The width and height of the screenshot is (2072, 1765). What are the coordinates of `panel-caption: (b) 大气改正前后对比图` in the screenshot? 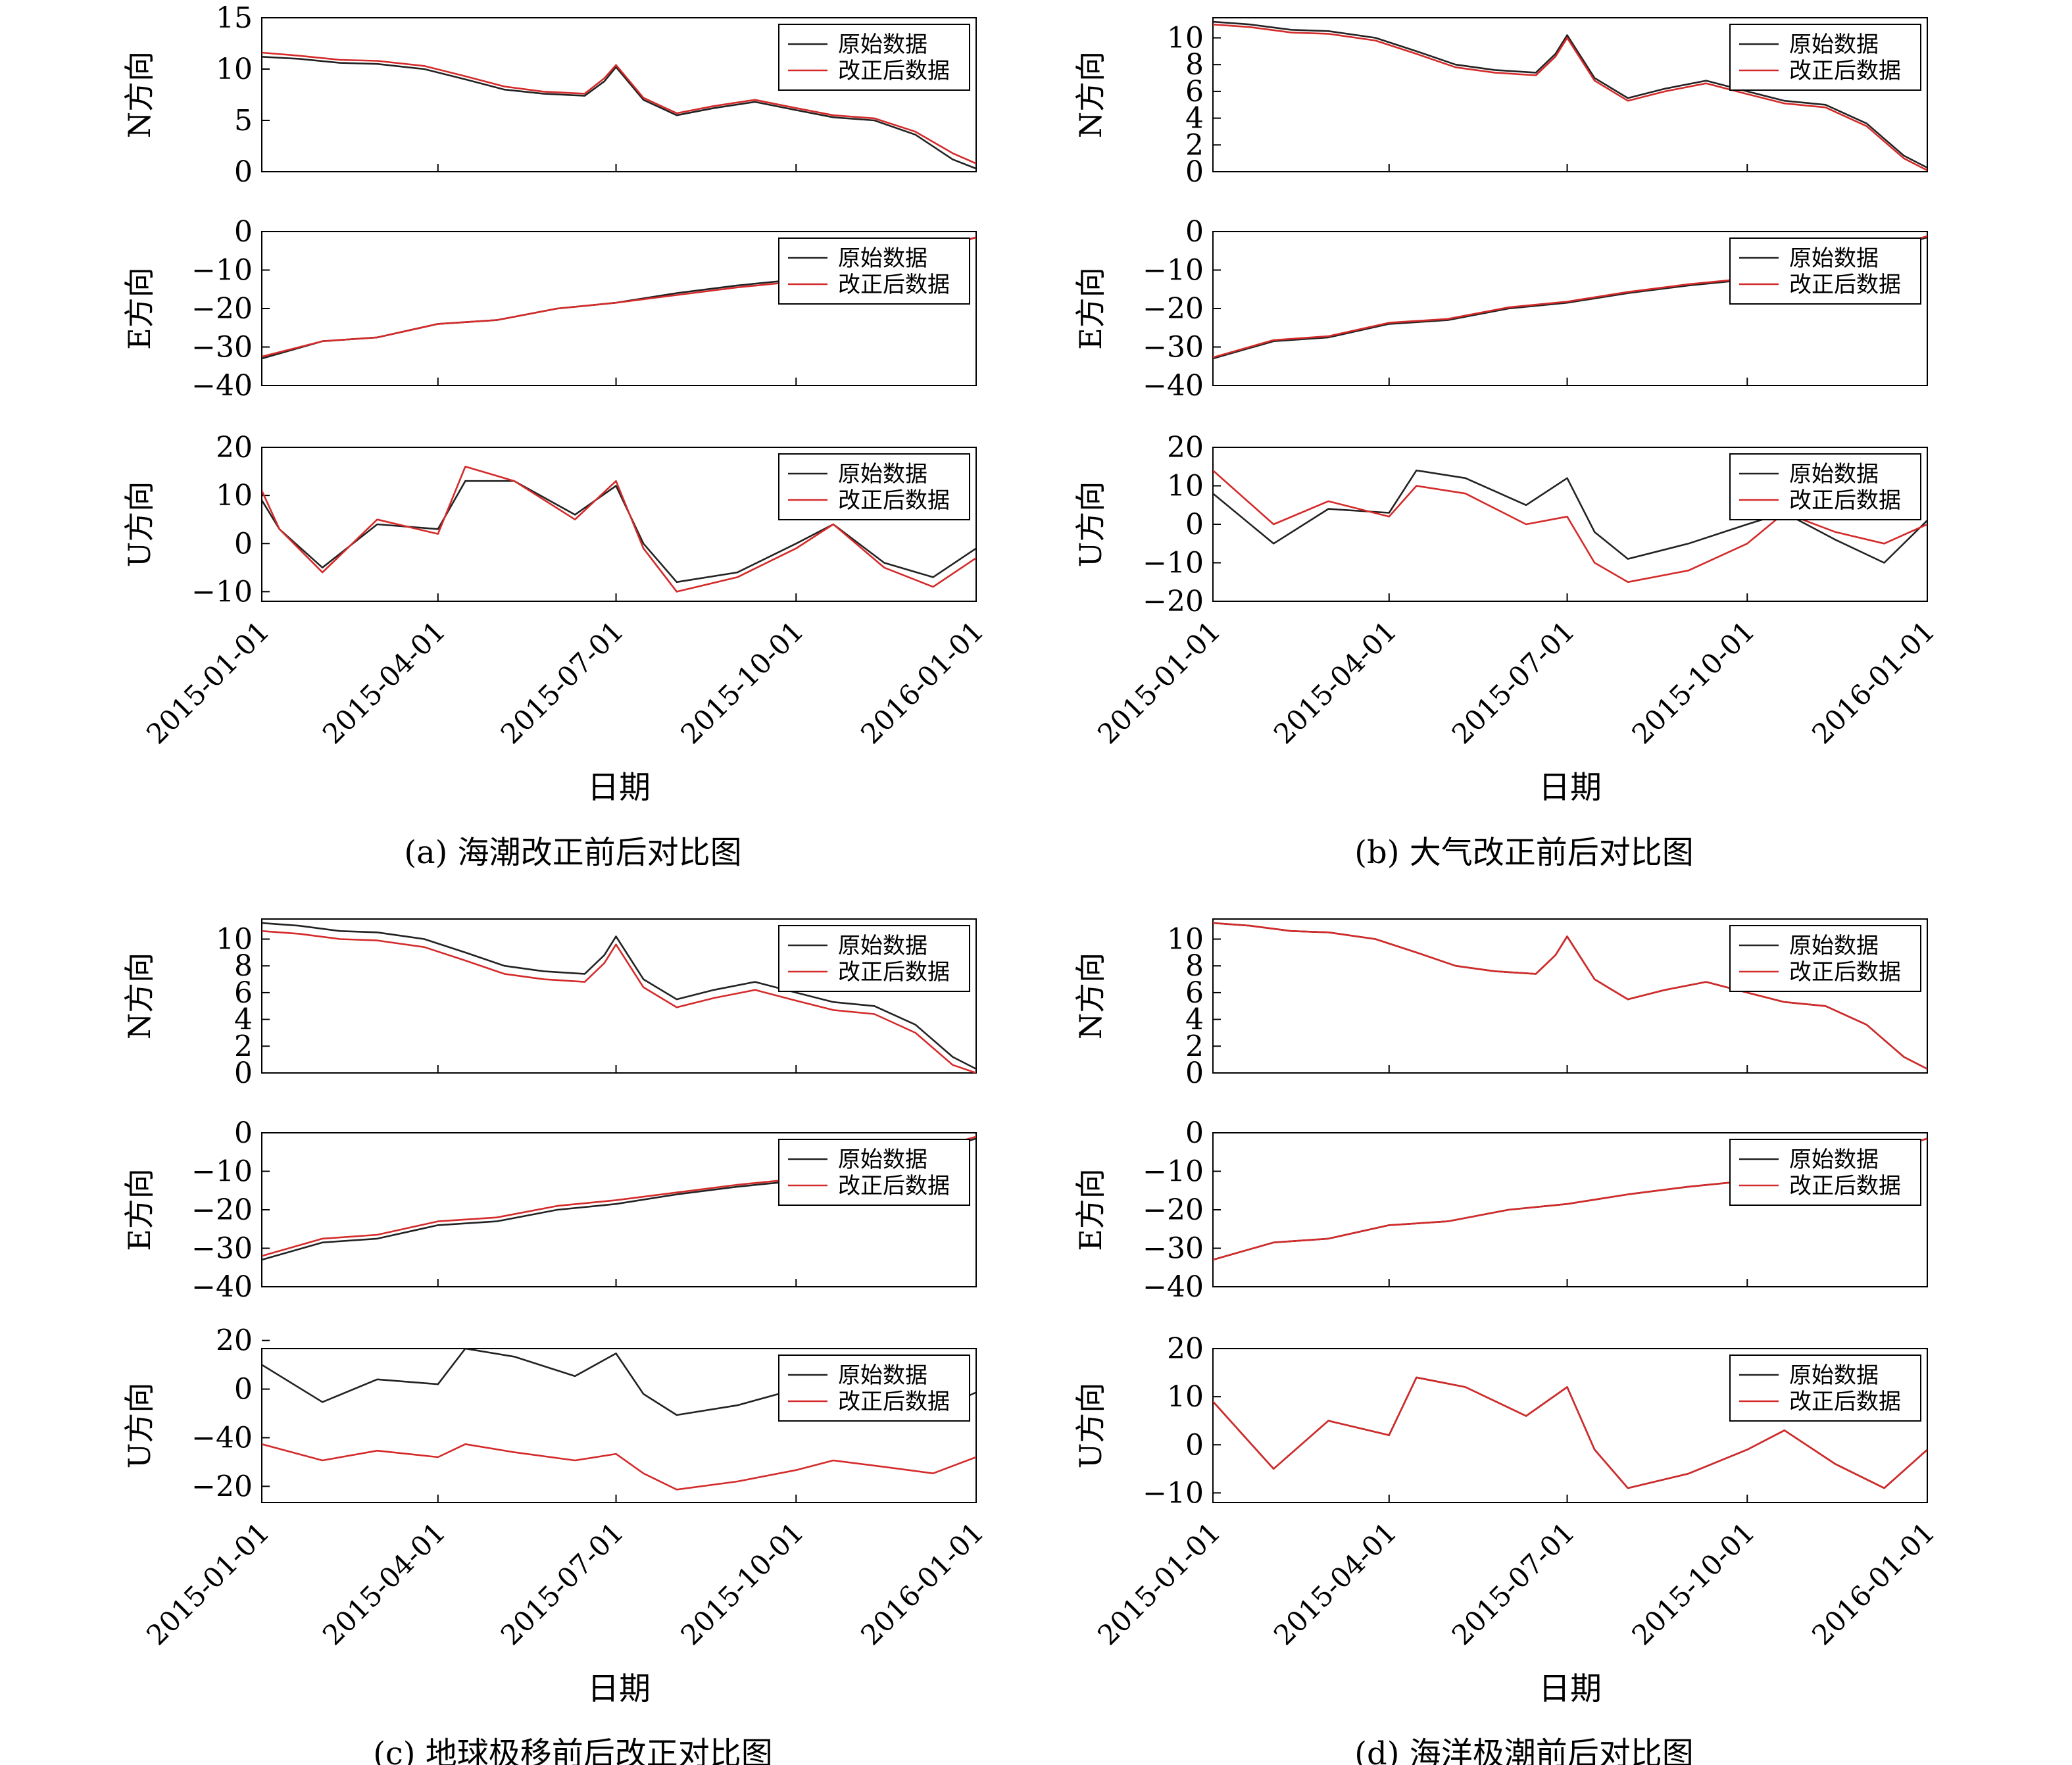 It's located at (1523, 852).